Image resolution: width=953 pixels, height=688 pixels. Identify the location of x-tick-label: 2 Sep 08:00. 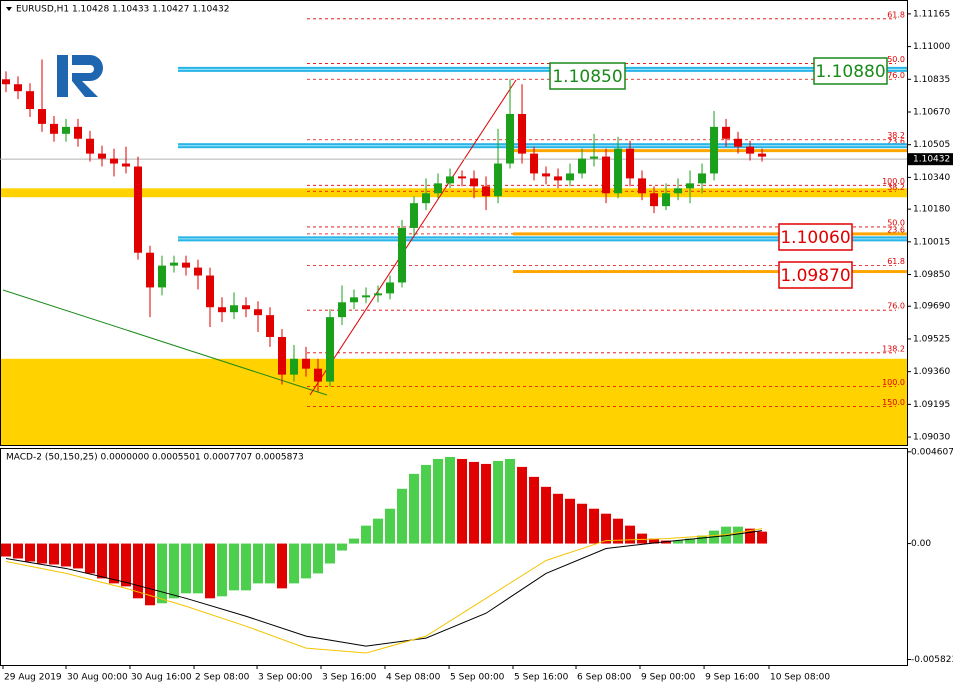
(222, 678).